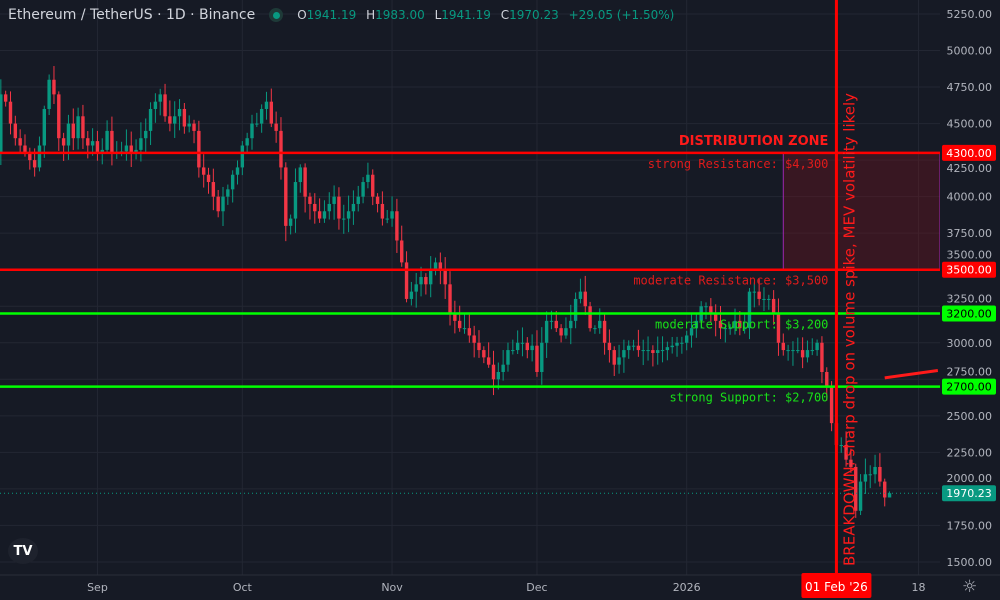 Image resolution: width=1000 pixels, height=600 pixels. Describe the element at coordinates (970, 587) in the screenshot. I see `gear-icon: ☼` at that location.